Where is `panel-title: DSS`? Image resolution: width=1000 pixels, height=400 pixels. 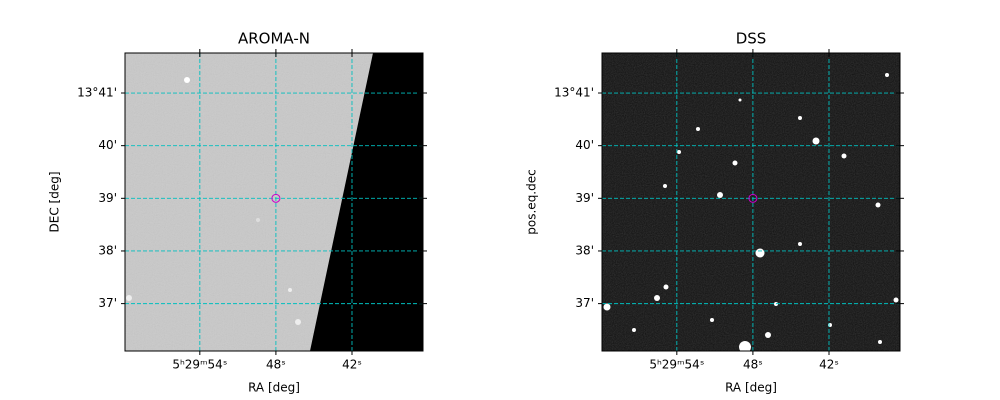 panel-title: DSS is located at coordinates (751, 39).